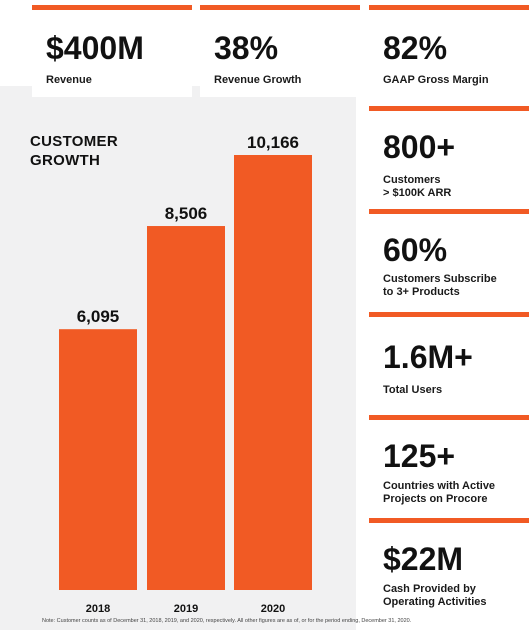  I want to click on metric-label: Total Users, so click(413, 390).